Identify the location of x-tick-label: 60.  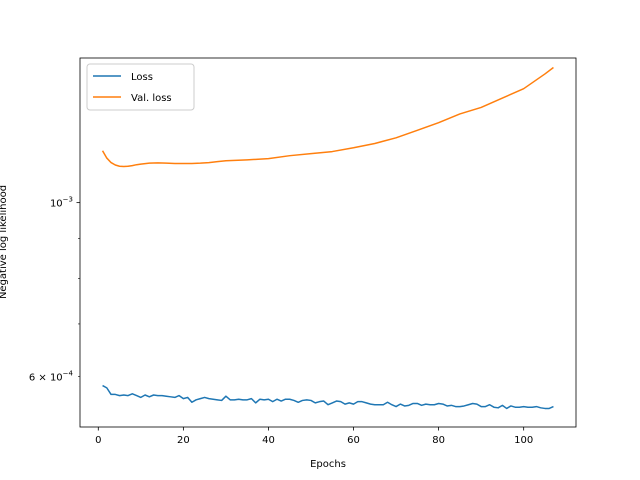
(353, 440).